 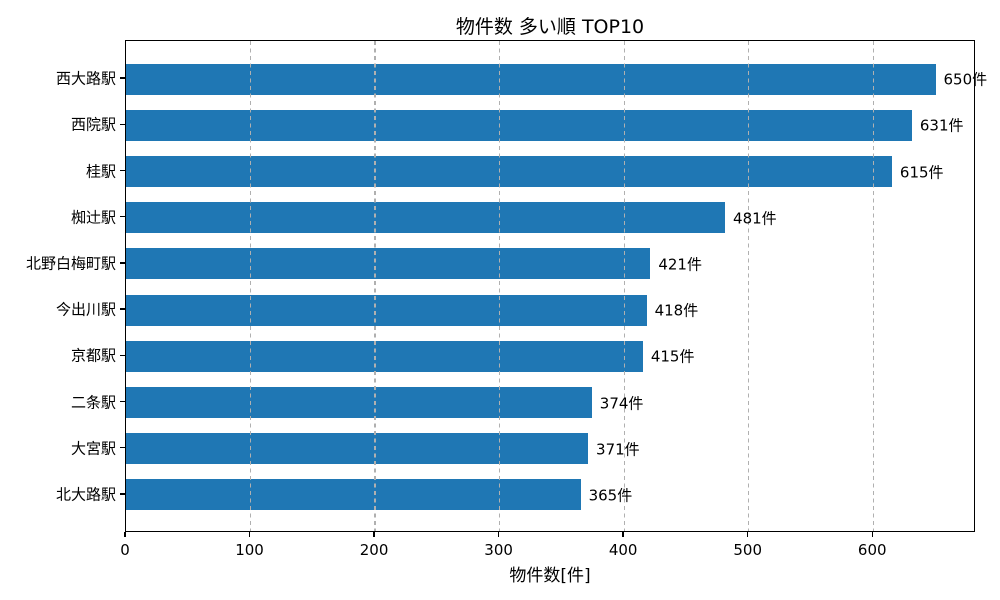 What do you see at coordinates (748, 550) in the screenshot?
I see `x-tick-label: 500` at bounding box center [748, 550].